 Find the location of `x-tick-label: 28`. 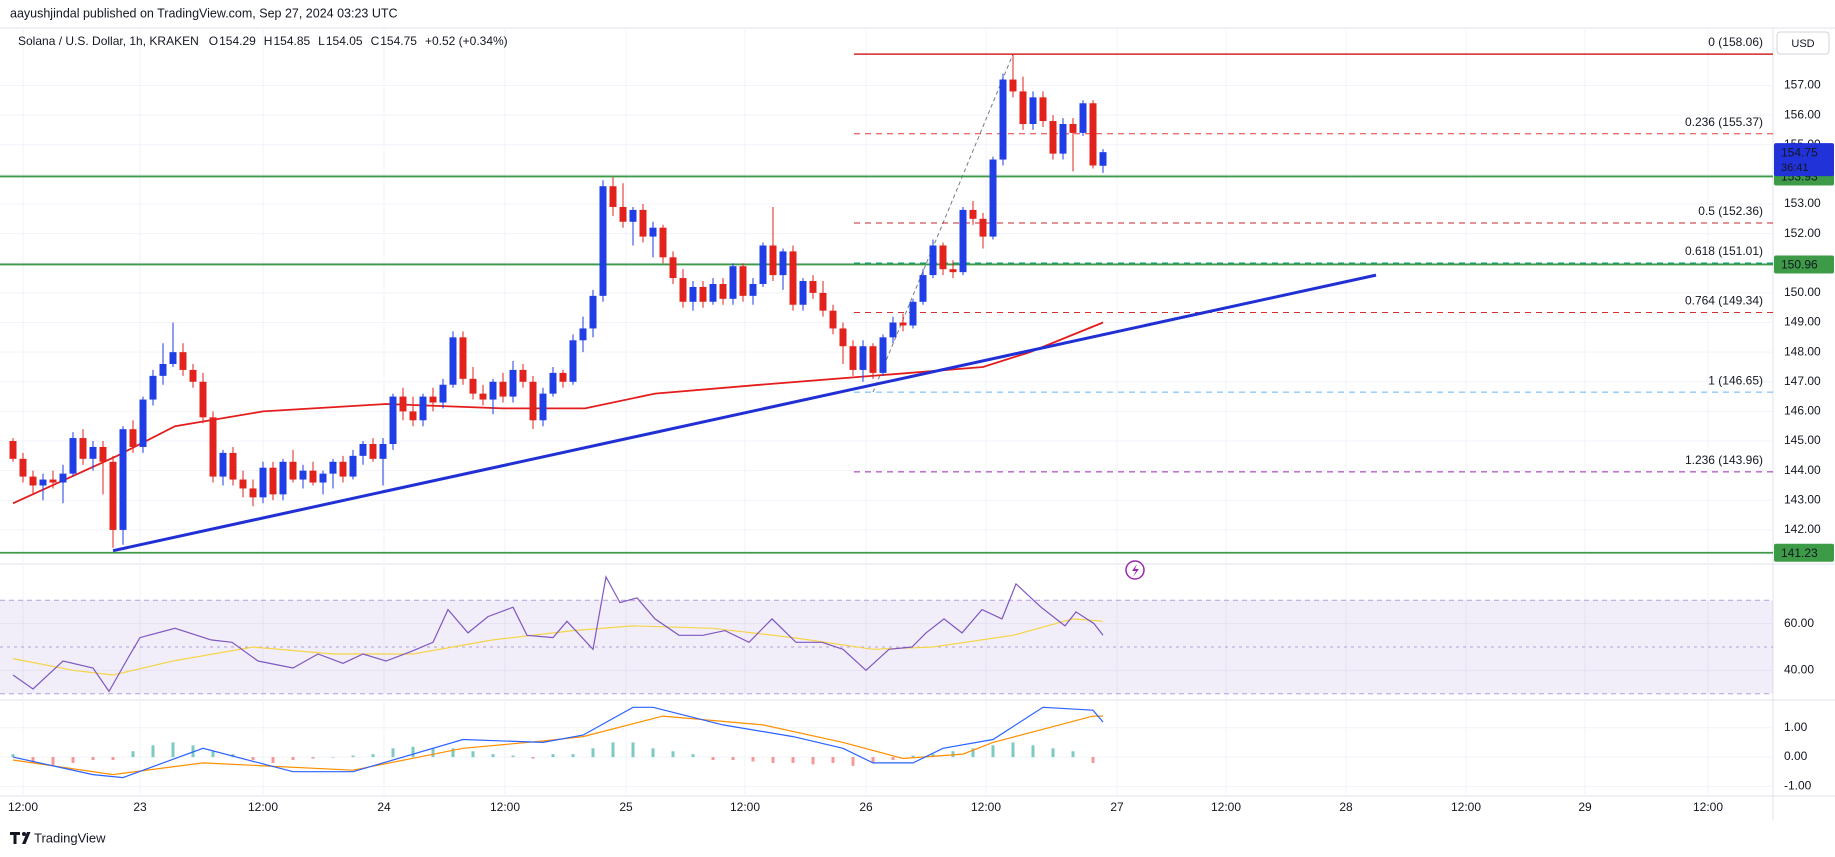

x-tick-label: 28 is located at coordinates (1346, 807).